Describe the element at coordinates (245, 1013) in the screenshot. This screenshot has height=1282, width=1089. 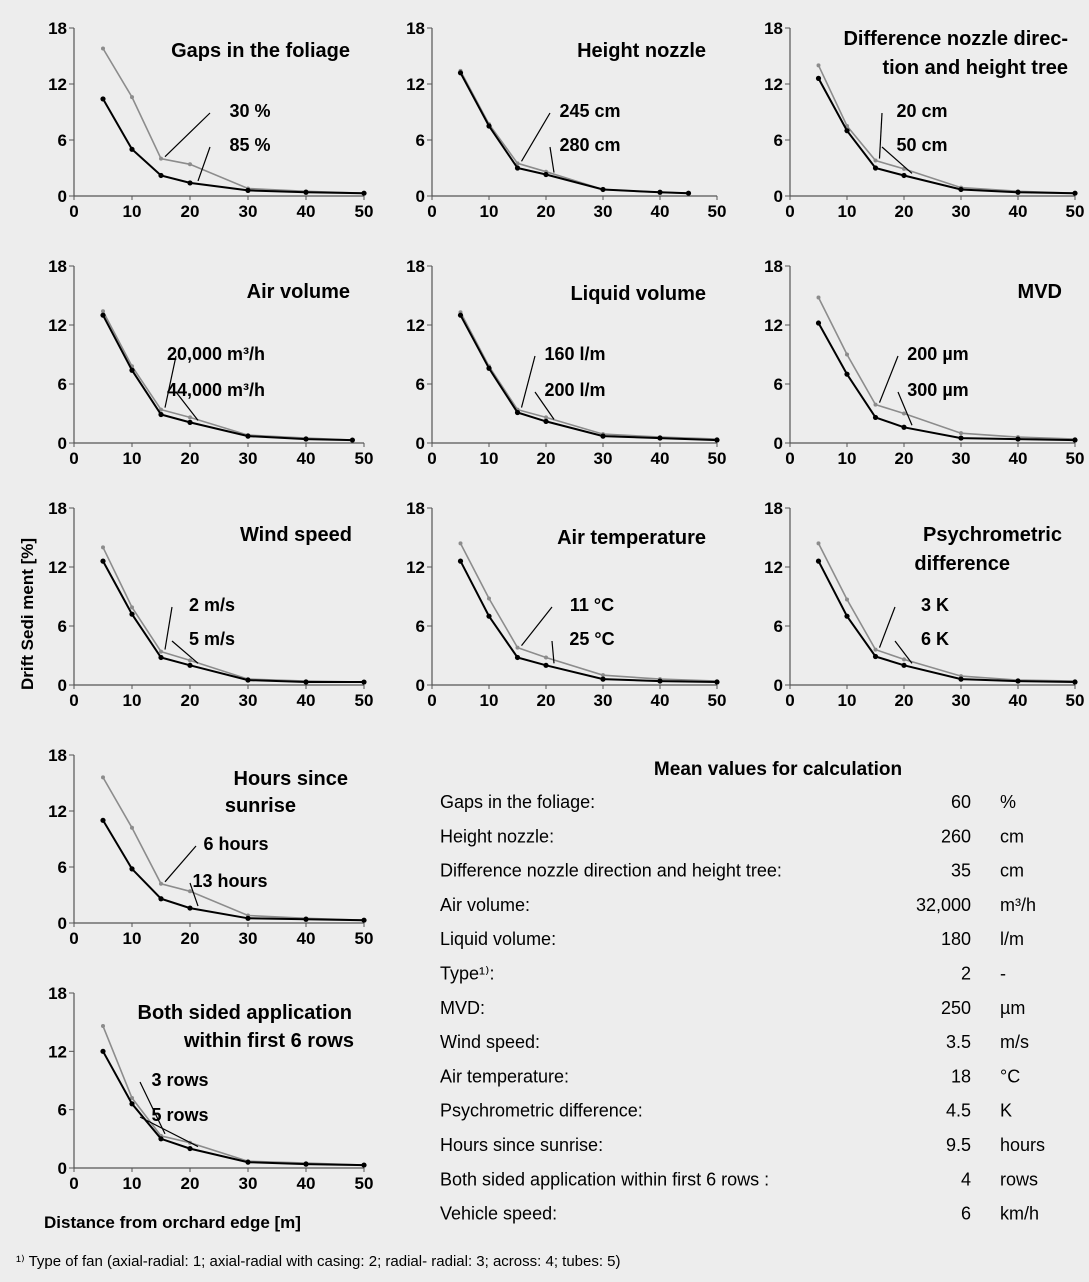
I see `chart-title: Both sided application` at that location.